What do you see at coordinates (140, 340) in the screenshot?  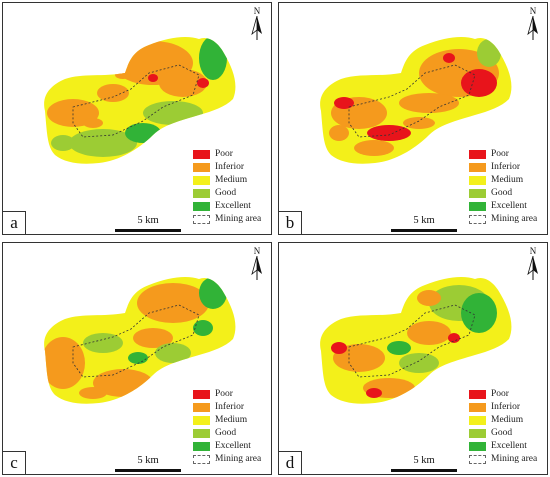 I see `map-c` at bounding box center [140, 340].